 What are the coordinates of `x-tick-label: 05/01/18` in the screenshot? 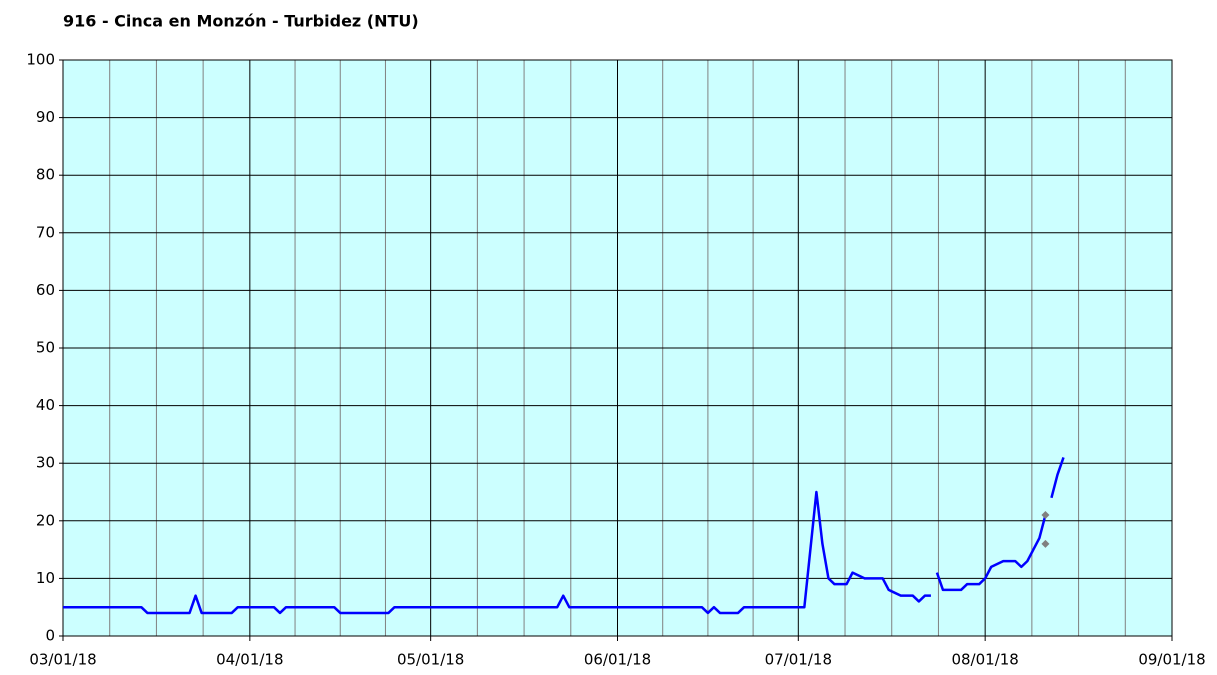 It's located at (430, 660).